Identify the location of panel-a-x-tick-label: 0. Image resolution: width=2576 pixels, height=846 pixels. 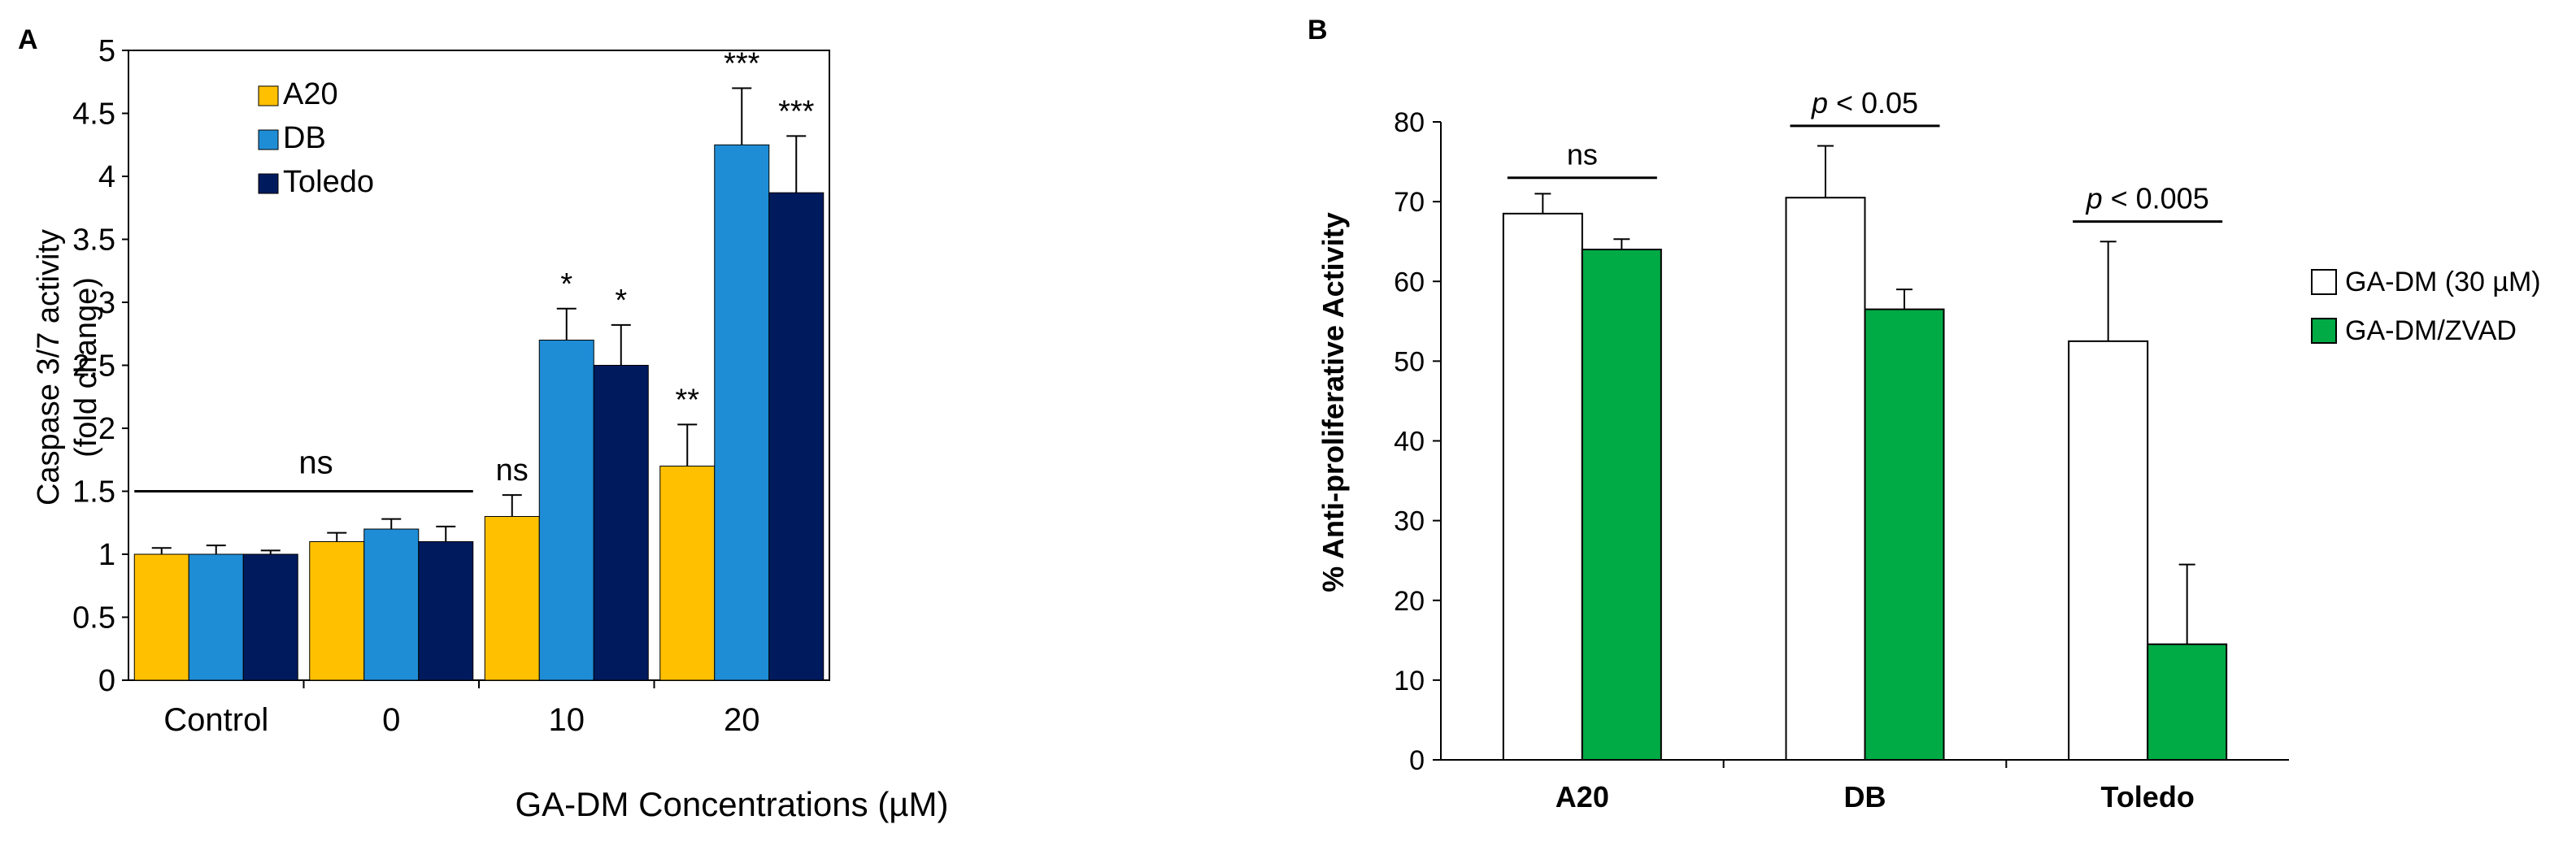
(391, 720).